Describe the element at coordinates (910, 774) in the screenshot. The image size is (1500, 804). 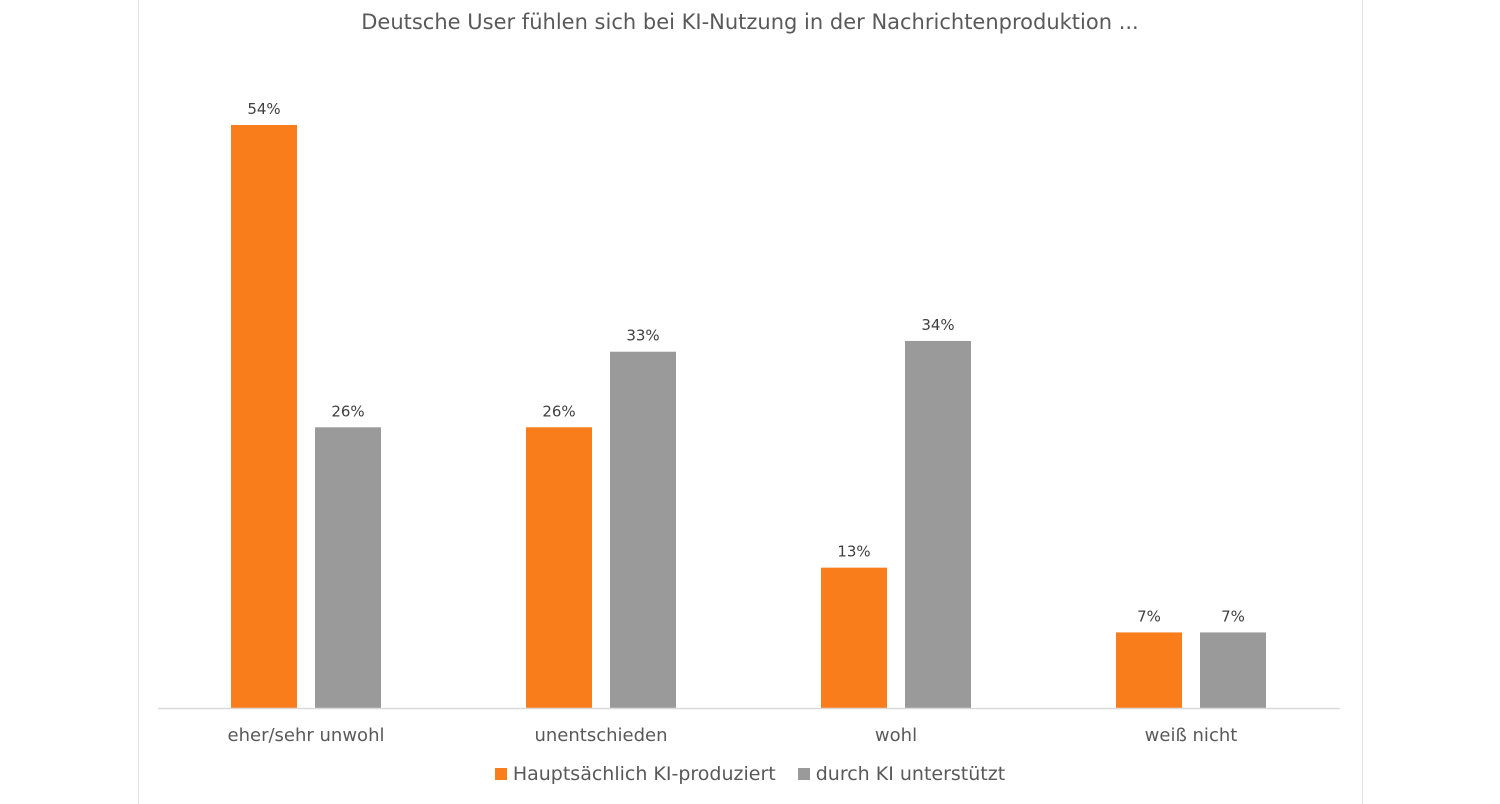
I see `legend-label: durch KI unterstützt` at that location.